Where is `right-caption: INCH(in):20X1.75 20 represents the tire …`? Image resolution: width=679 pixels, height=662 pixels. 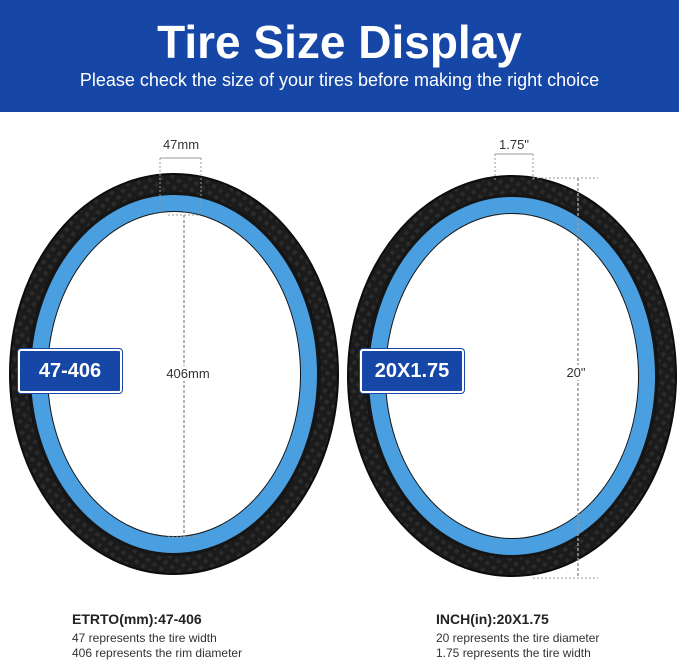
right-caption: INCH(in):20X1.75 20 represents the tire … is located at coordinates (551, 635).